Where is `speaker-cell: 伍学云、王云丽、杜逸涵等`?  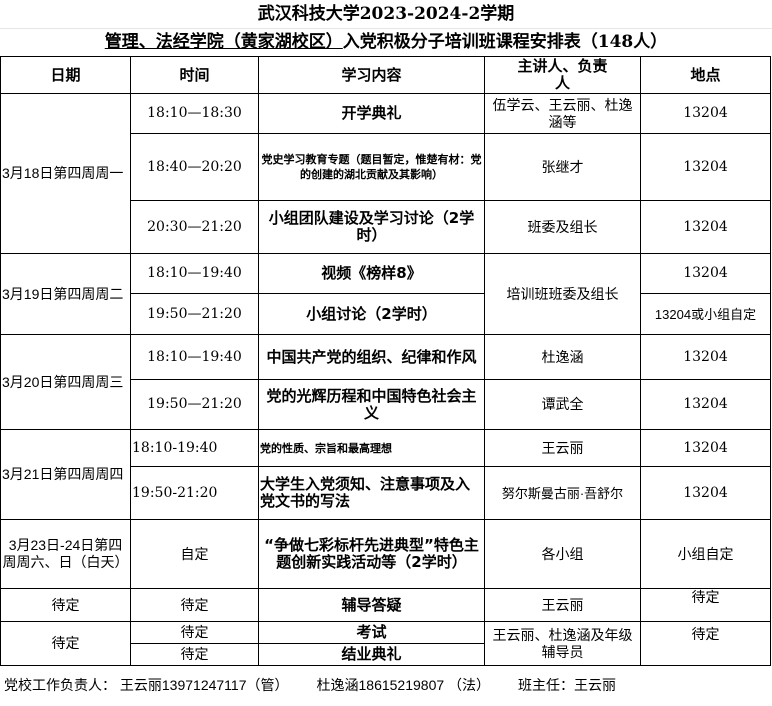 speaker-cell: 伍学云、王云丽、杜逸涵等 is located at coordinates (562, 113).